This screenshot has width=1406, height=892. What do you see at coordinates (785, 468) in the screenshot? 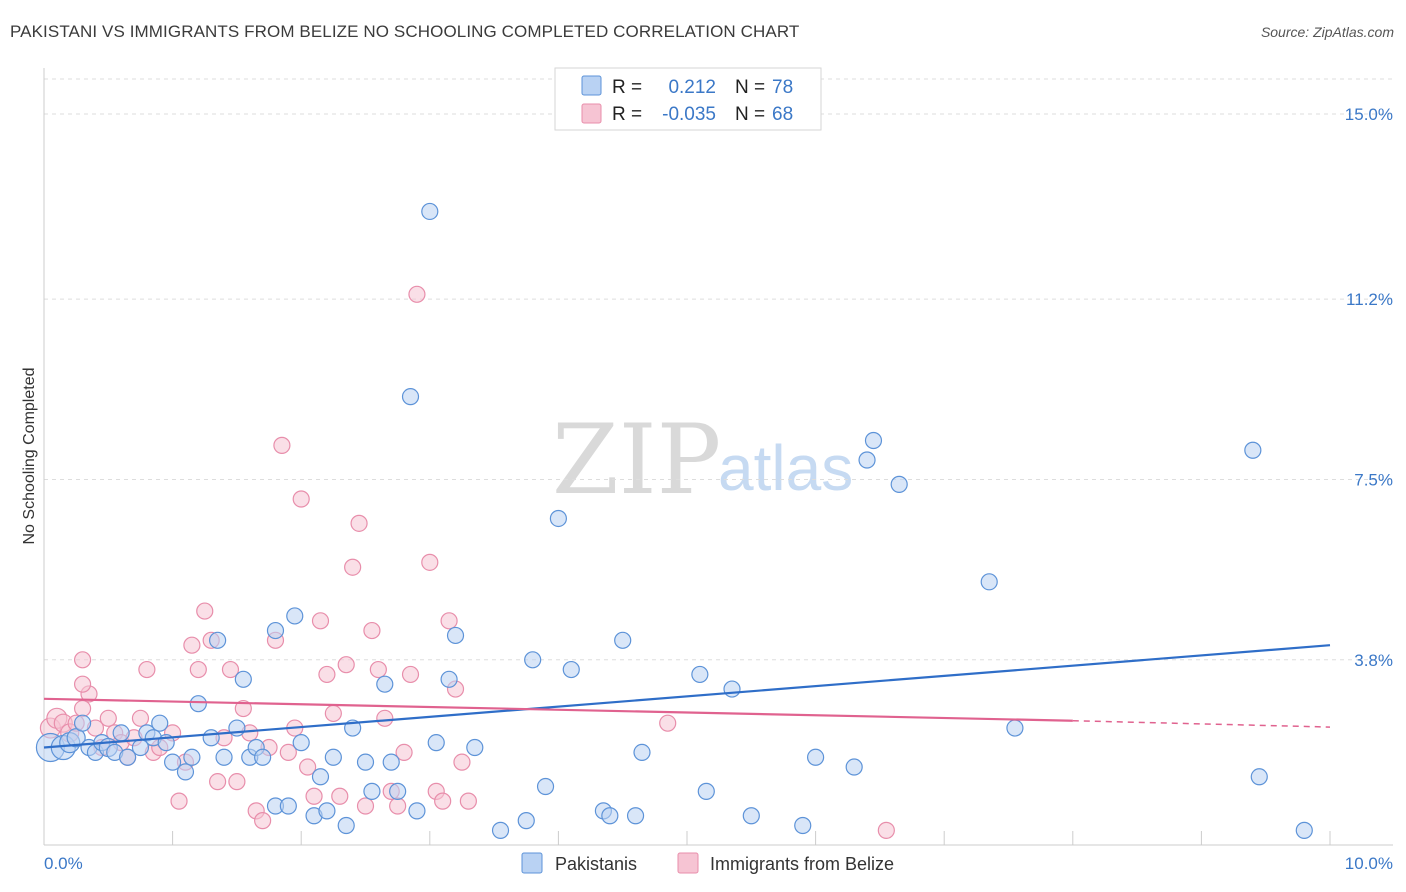
I see `watermark-atlas: atlas` at bounding box center [785, 468].